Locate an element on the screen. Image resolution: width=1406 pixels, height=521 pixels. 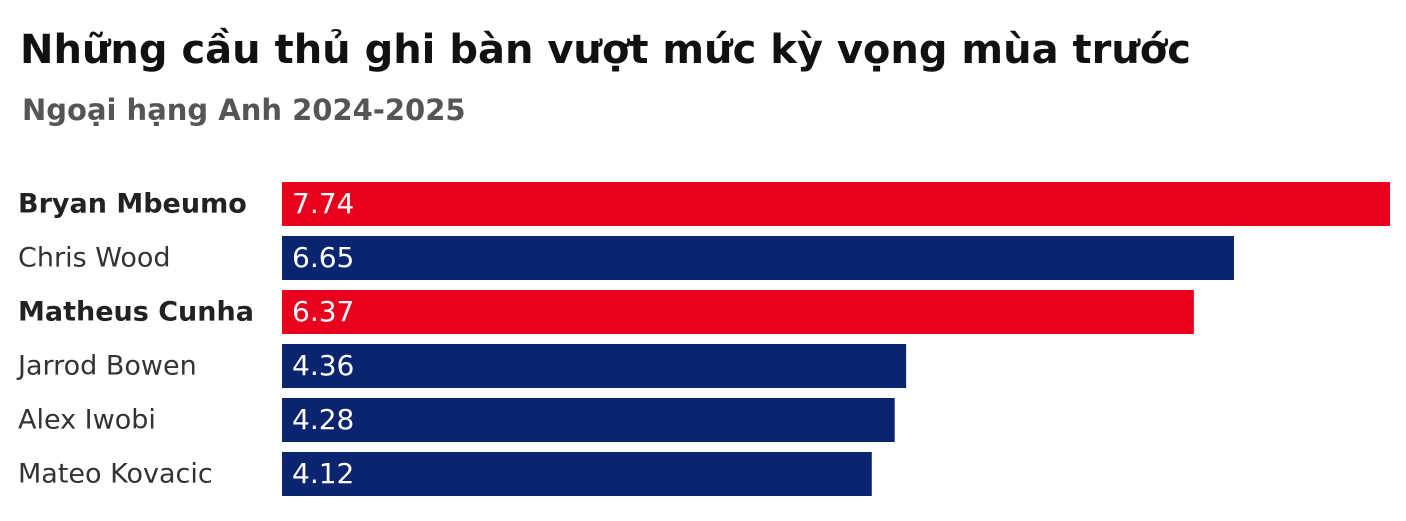
category-label: Chris Wood is located at coordinates (94, 258).